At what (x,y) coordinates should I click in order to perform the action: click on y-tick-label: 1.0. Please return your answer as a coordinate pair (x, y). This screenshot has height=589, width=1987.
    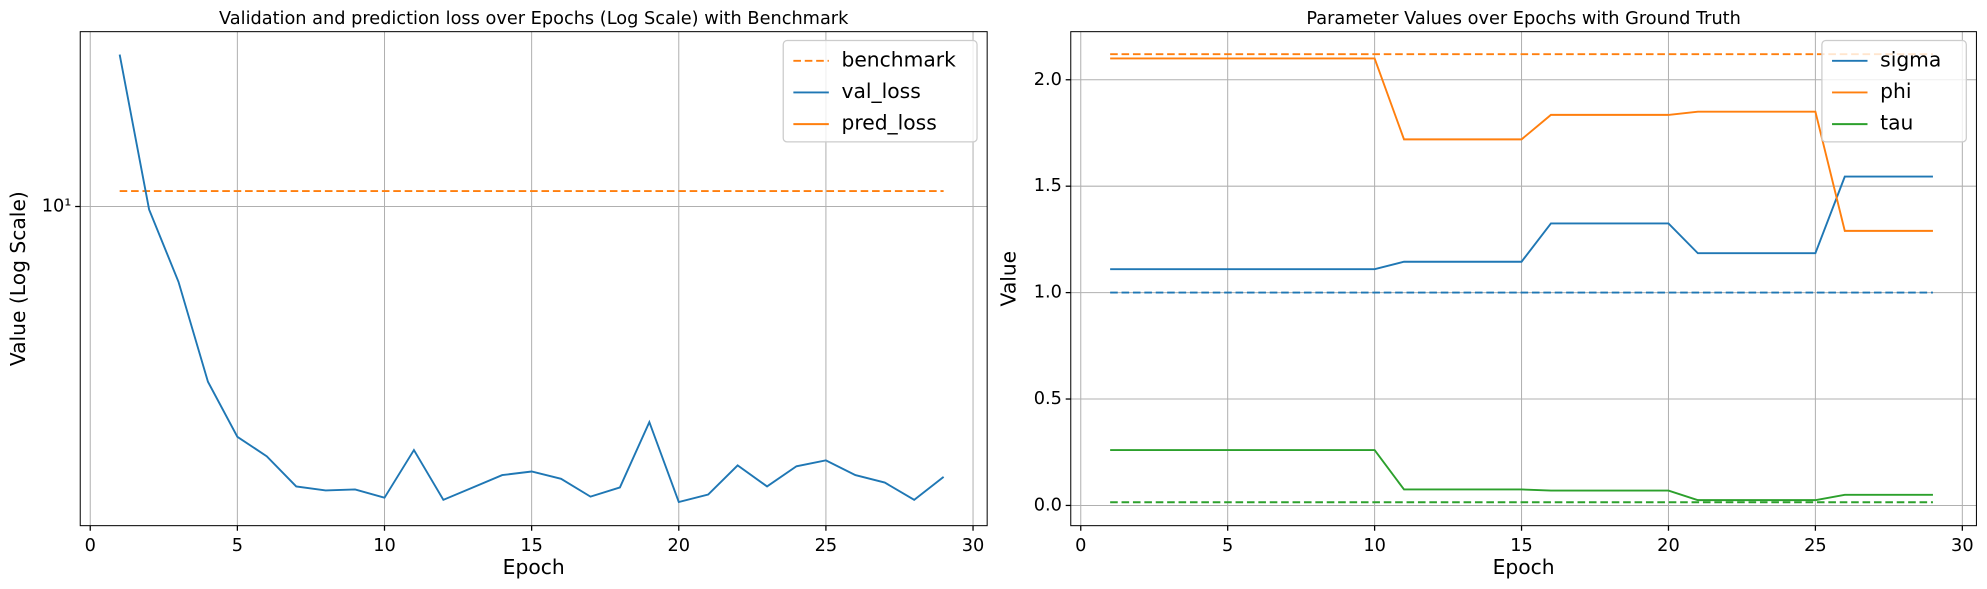
    Looking at the image, I should click on (1048, 293).